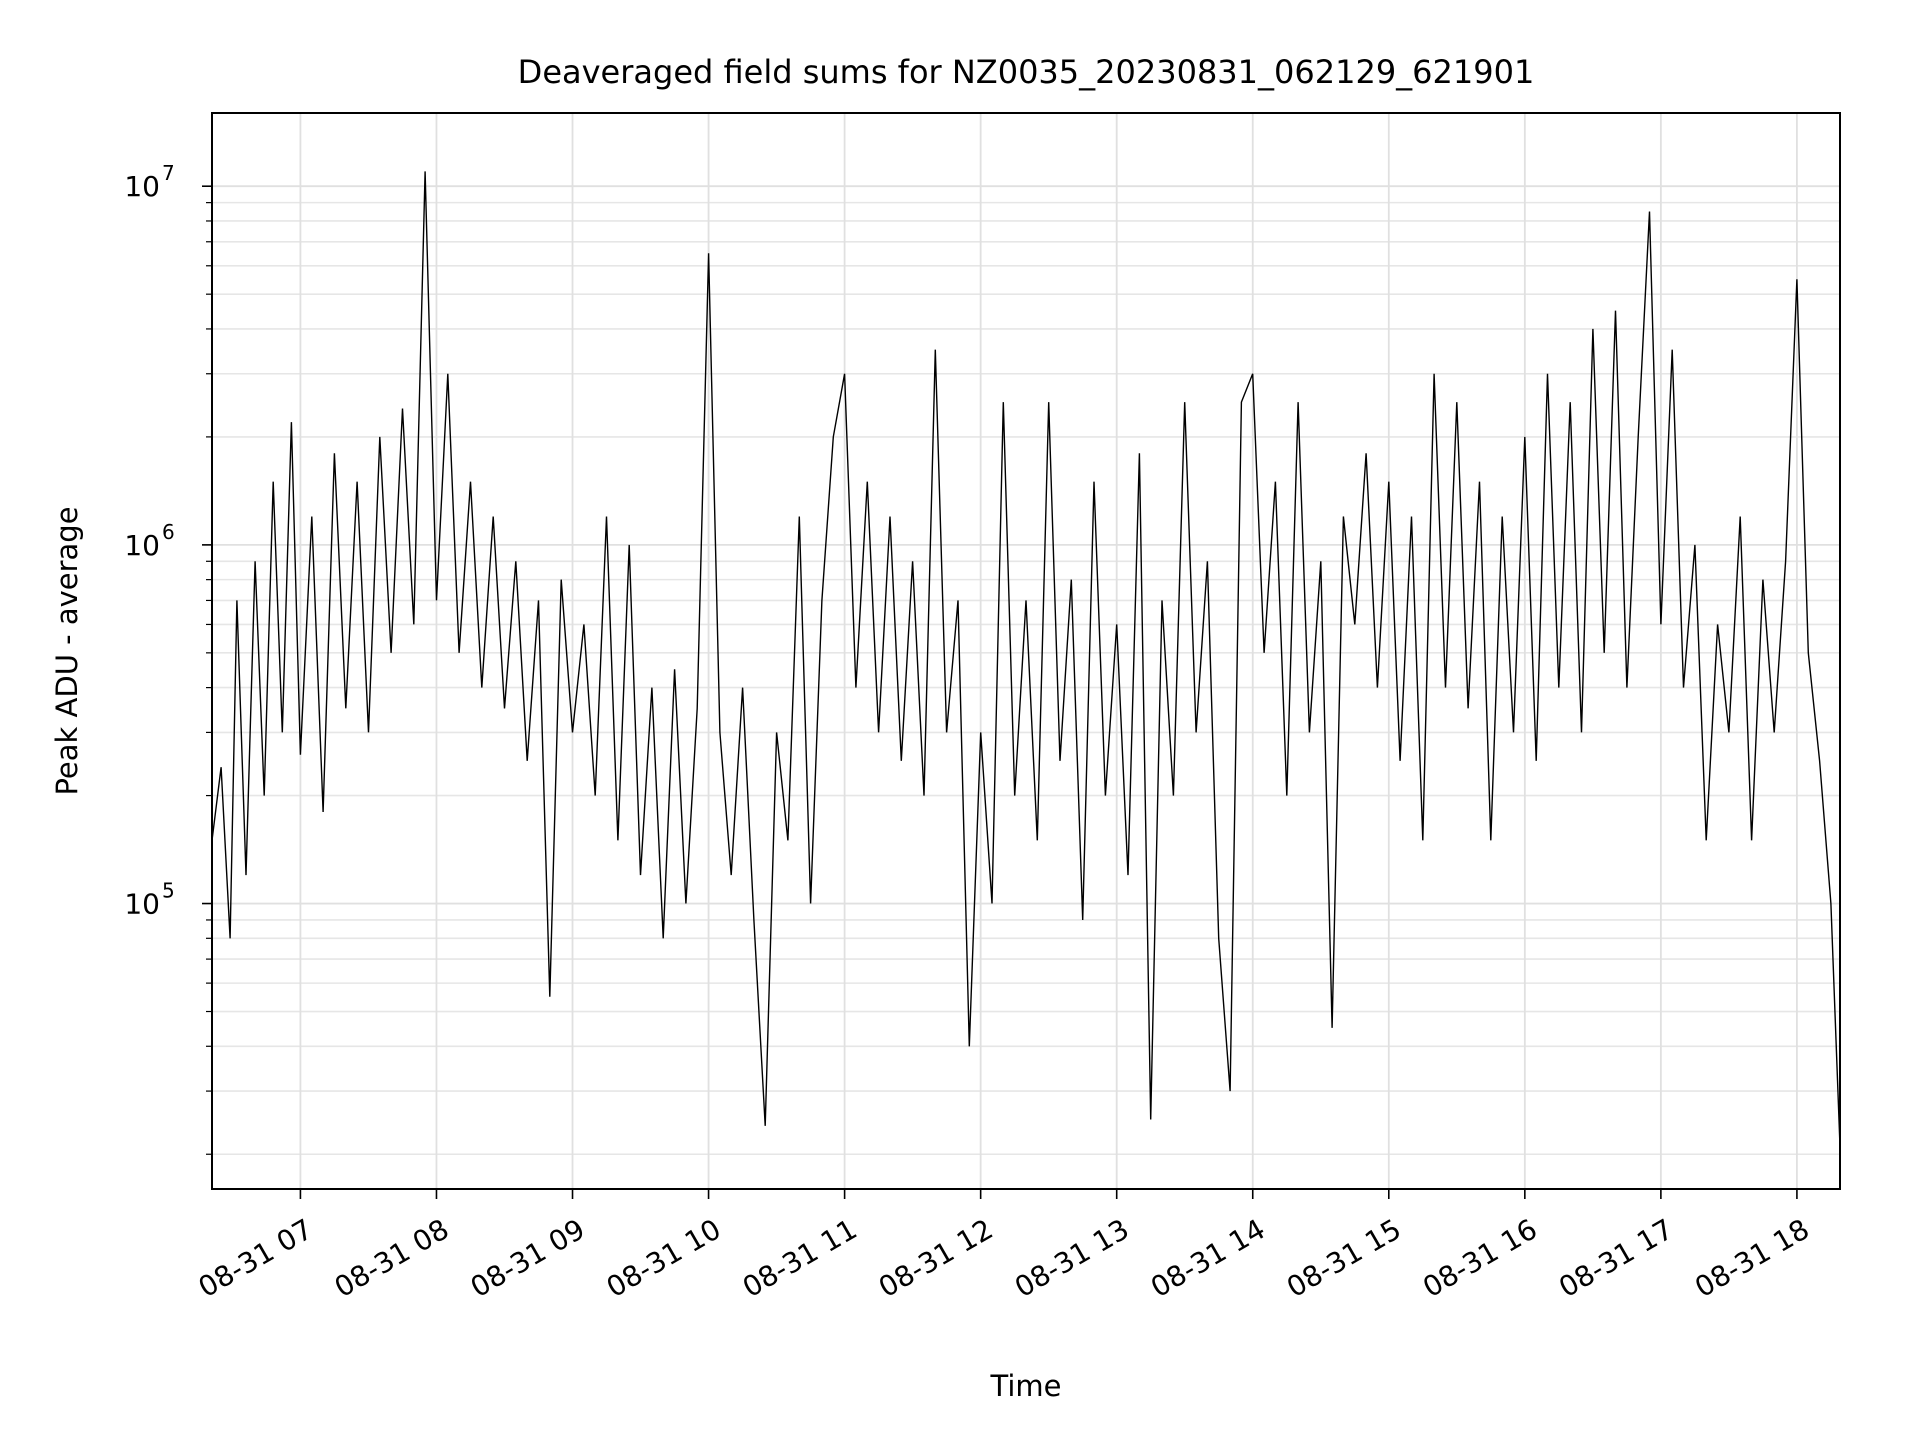 Image resolution: width=1920 pixels, height=1440 pixels. I want to click on y-axis-label: Peak ADU - average, so click(67, 650).